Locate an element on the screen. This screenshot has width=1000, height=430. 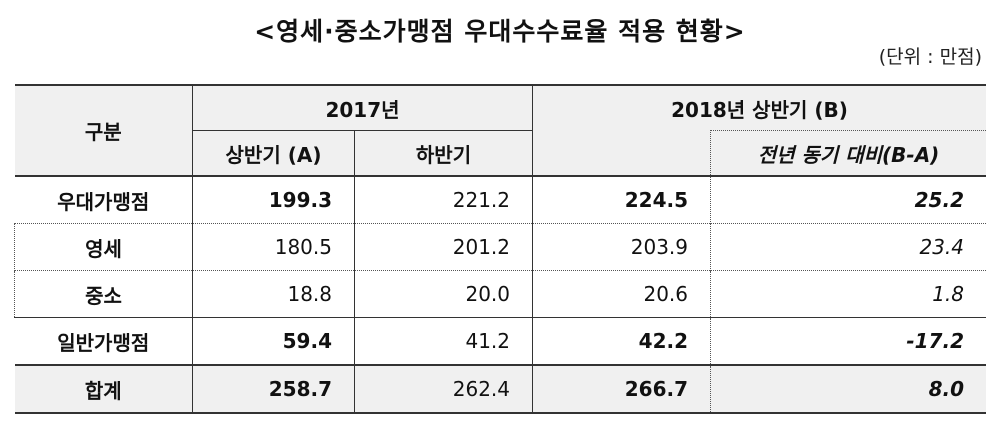
cell-yoy: -17.2 is located at coordinates (848, 341).